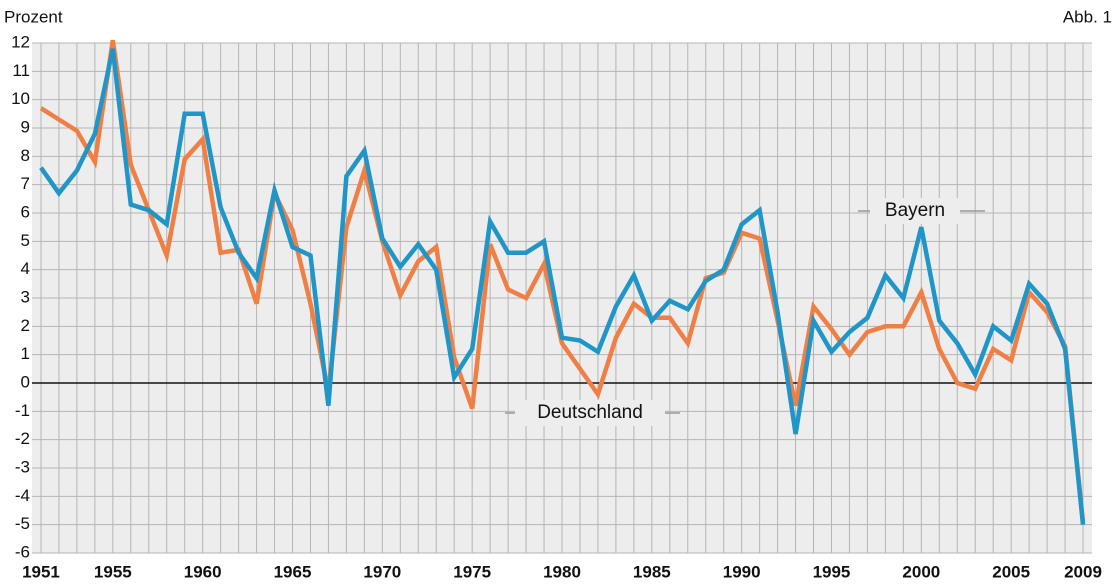 This screenshot has width=1118, height=587. What do you see at coordinates (832, 571) in the screenshot?
I see `x-tick-label: 1995` at bounding box center [832, 571].